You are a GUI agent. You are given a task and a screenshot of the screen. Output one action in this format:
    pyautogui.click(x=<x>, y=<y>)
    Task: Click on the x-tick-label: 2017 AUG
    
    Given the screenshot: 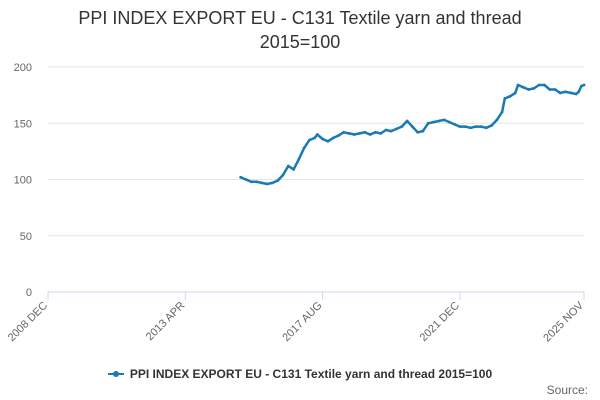 What is the action you would take?
    pyautogui.click(x=302, y=322)
    